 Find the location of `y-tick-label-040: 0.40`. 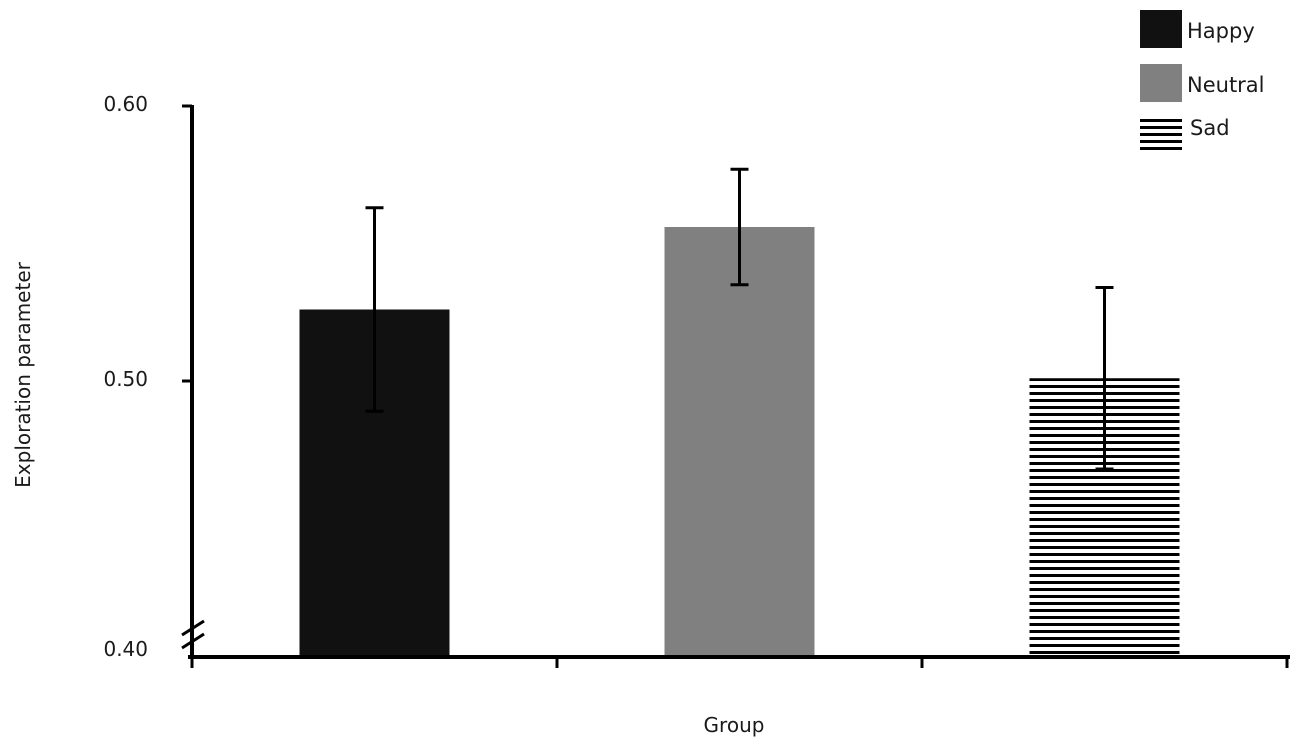

y-tick-label-040: 0.40 is located at coordinates (125, 649).